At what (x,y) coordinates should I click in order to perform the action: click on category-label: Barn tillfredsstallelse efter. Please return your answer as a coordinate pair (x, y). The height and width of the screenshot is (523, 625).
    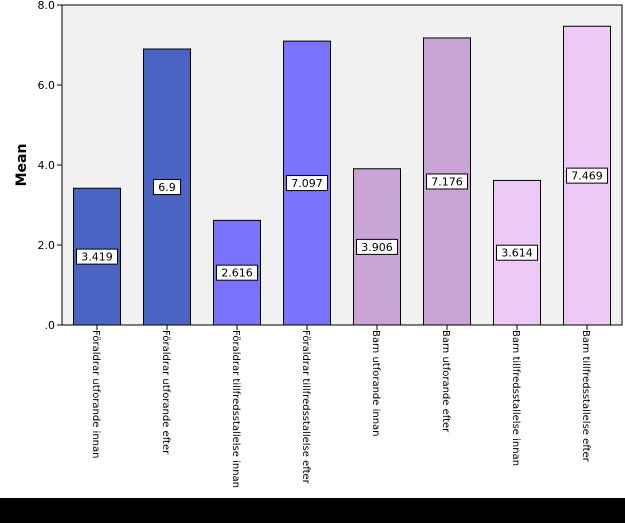
    Looking at the image, I should click on (585, 396).